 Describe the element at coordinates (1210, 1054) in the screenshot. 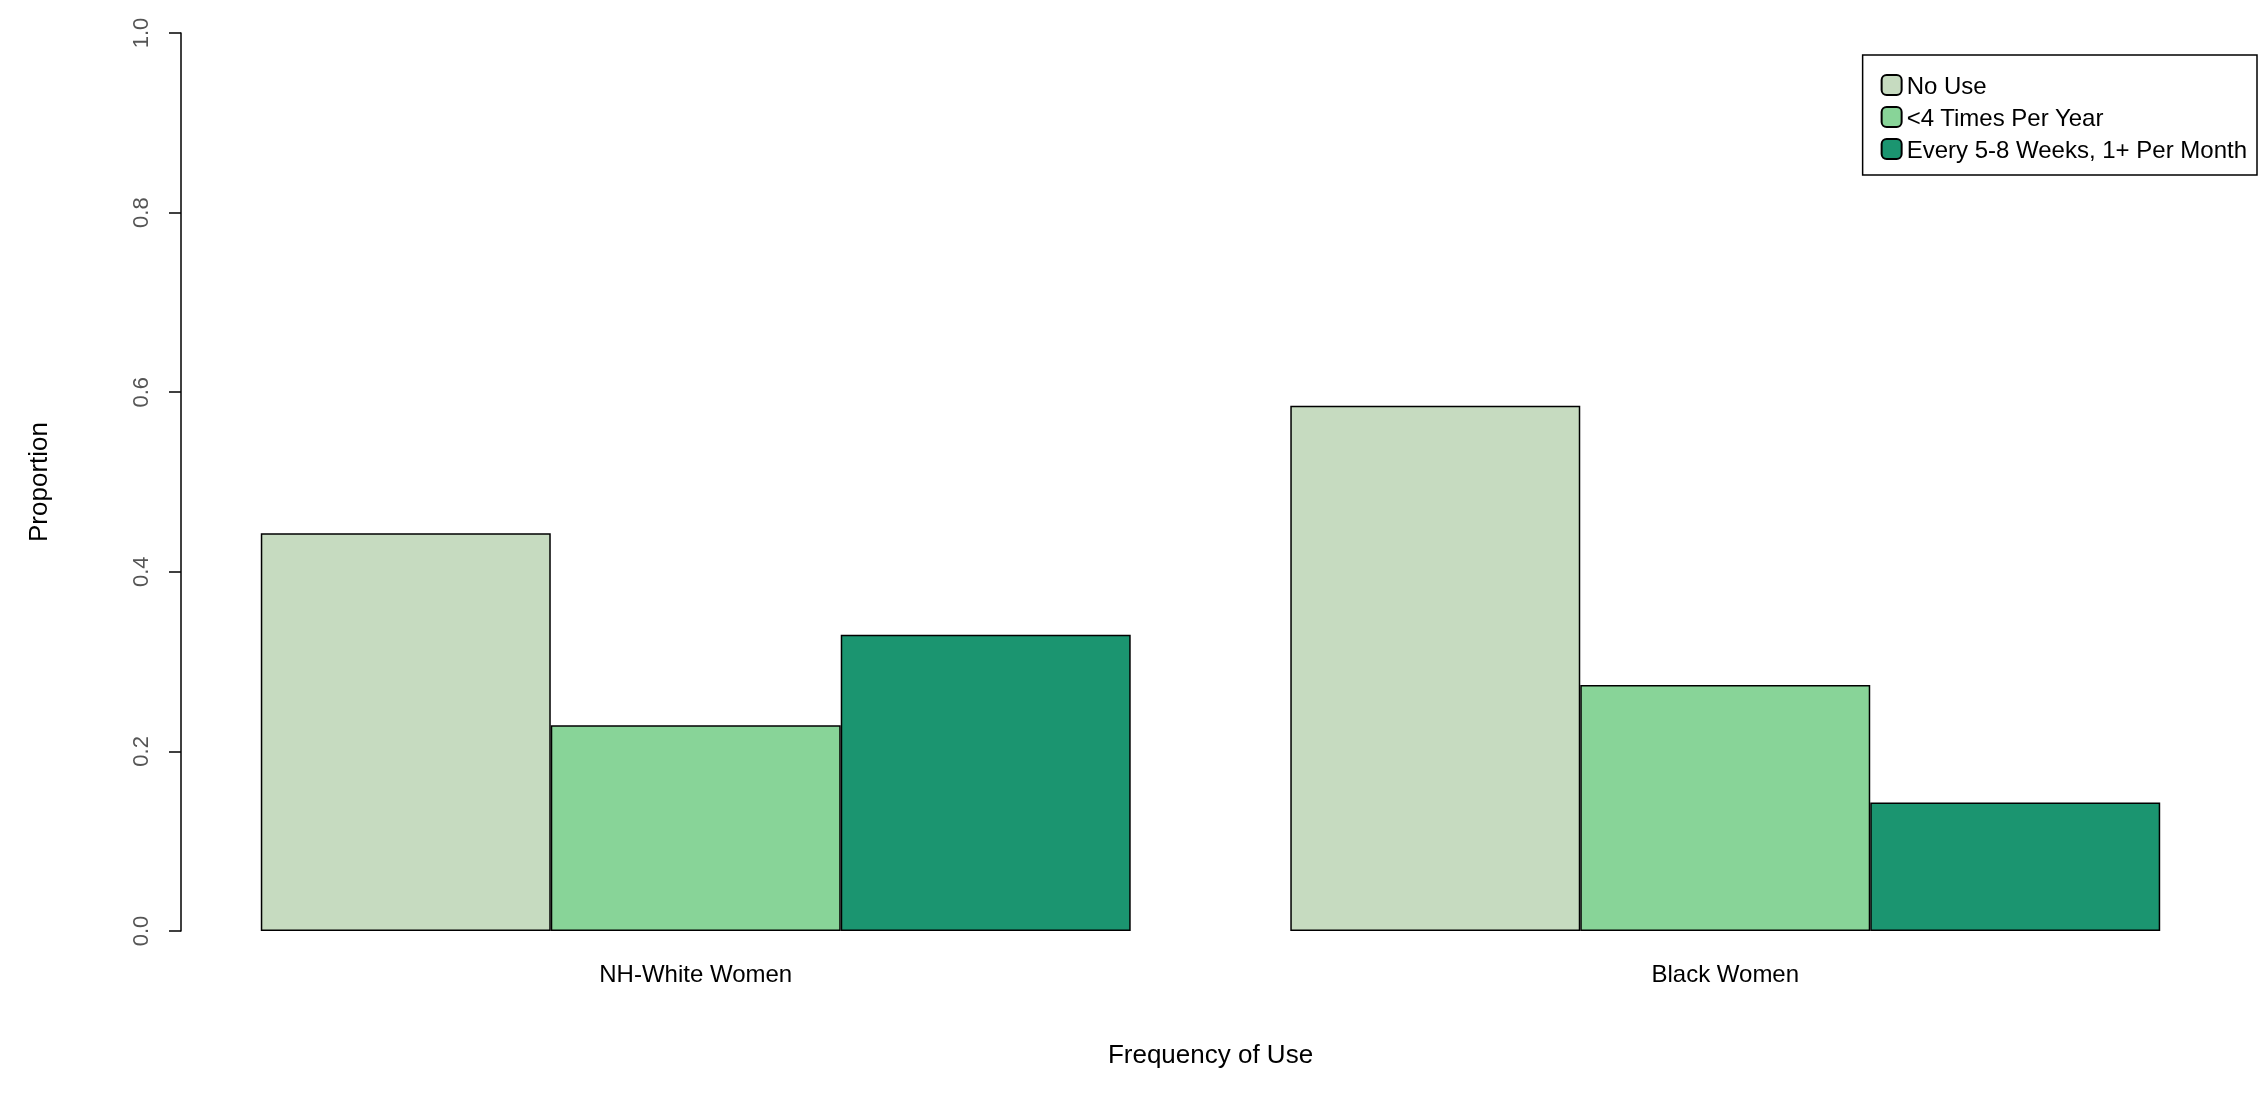

I see `x-axis-title: Frequency of Use` at that location.